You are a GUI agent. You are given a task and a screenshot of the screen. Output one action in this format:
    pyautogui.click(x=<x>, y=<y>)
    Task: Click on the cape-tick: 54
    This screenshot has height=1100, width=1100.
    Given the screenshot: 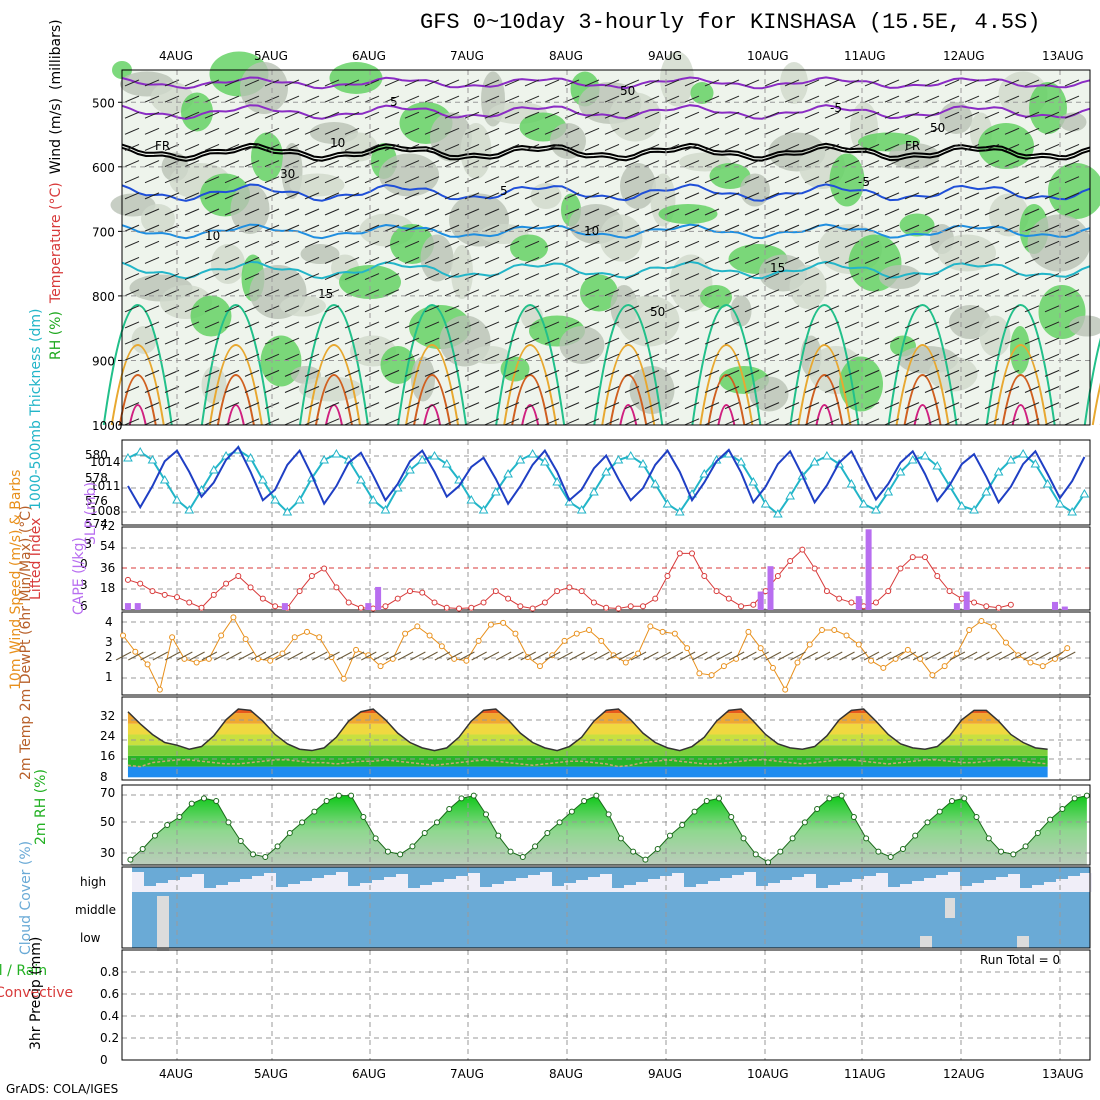 What is the action you would take?
    pyautogui.click(x=107, y=546)
    